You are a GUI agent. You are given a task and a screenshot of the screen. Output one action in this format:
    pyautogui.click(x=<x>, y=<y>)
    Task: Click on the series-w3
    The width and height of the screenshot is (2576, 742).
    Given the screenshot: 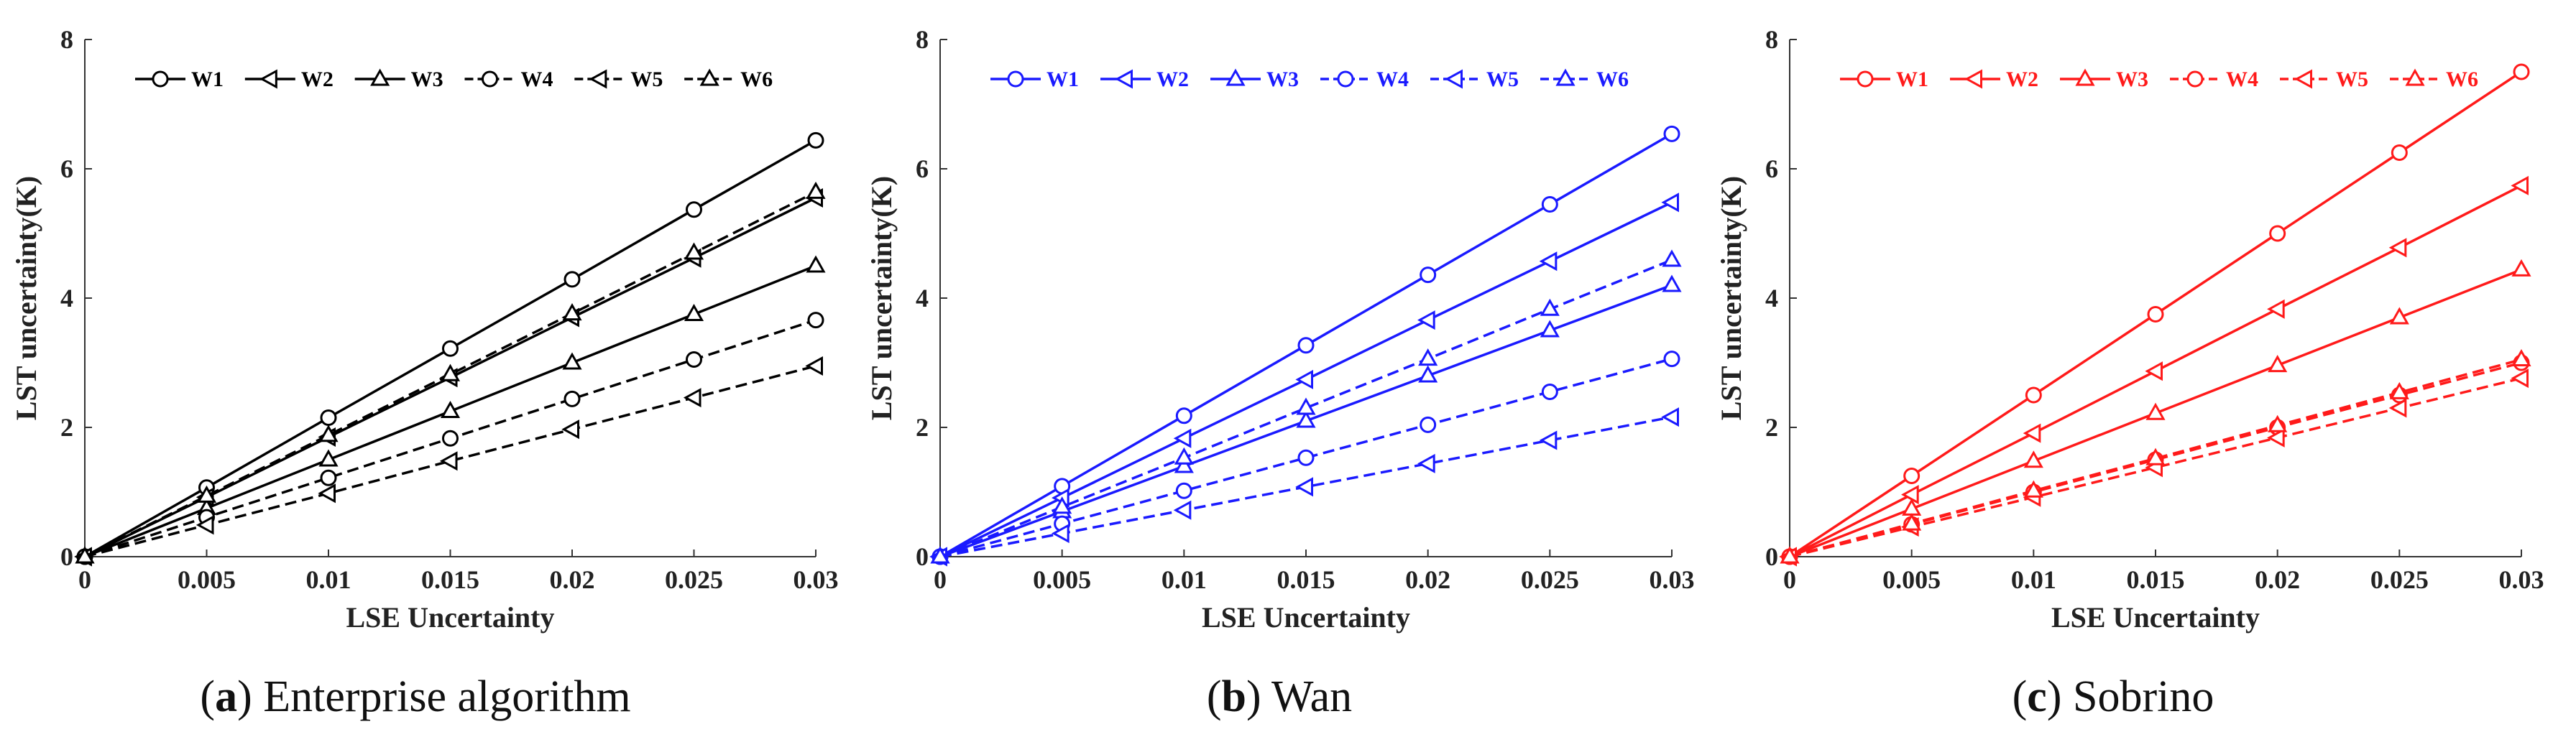 What is the action you would take?
    pyautogui.click(x=2155, y=411)
    